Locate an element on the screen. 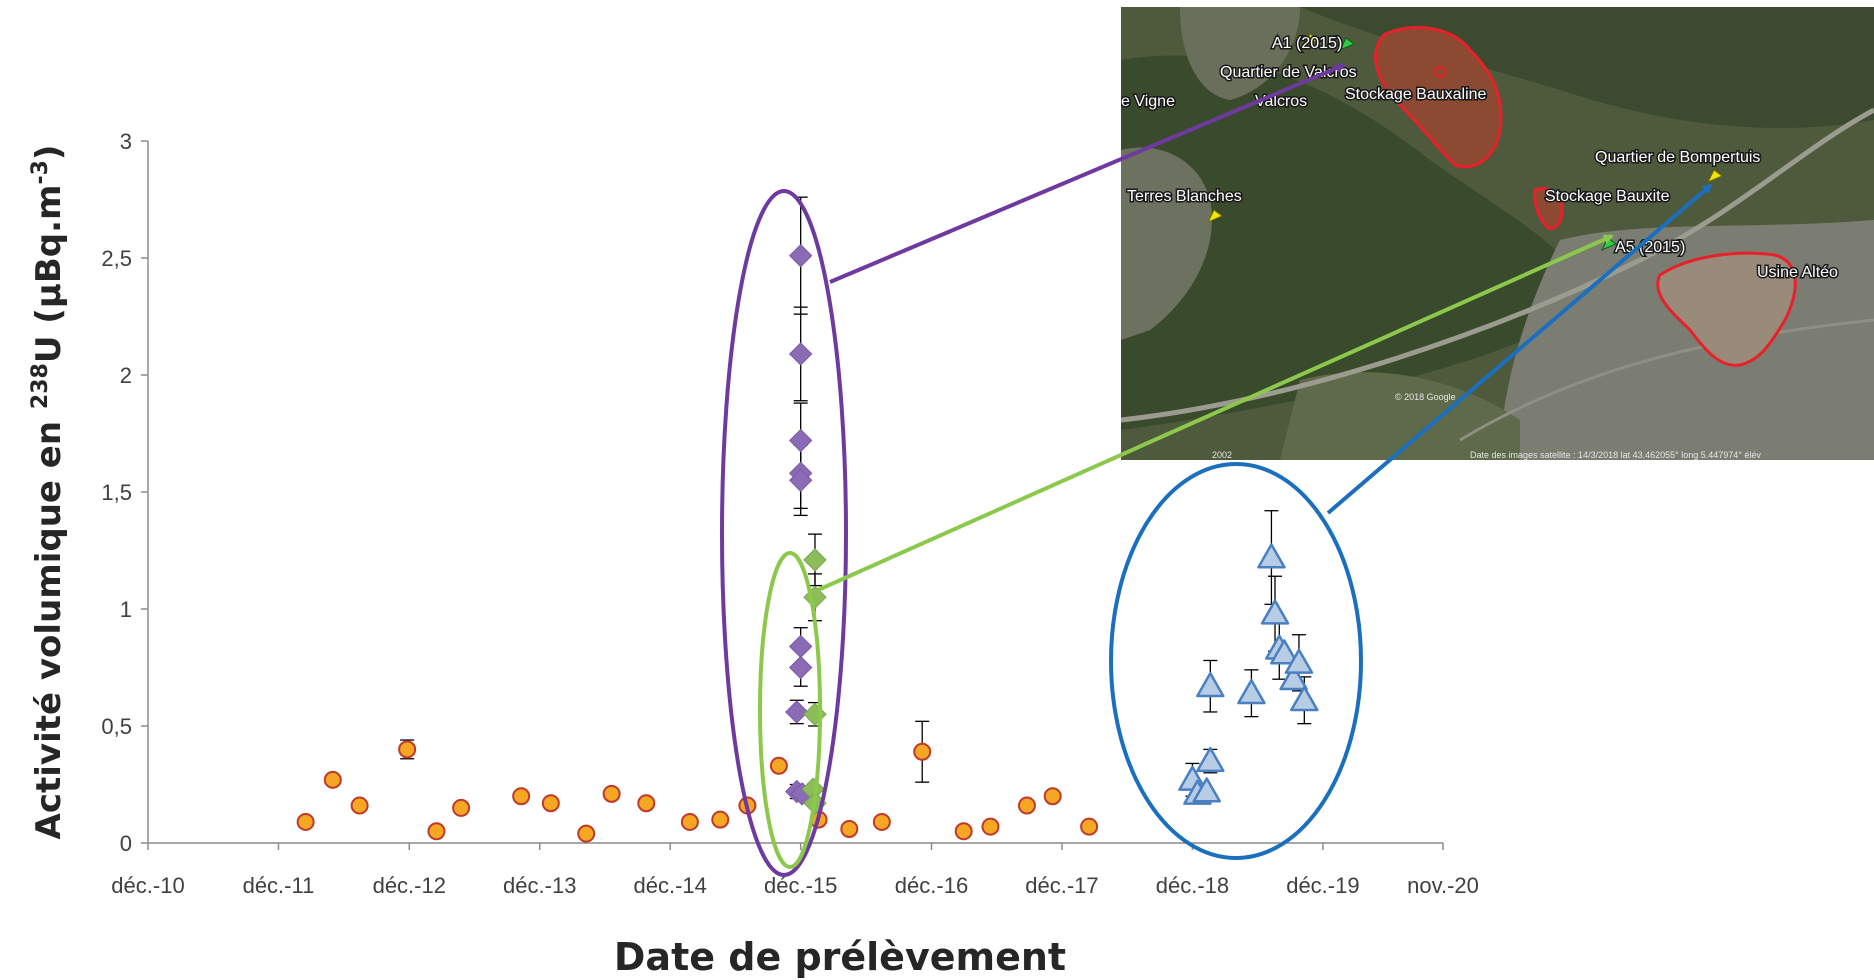 Image resolution: width=1874 pixels, height=980 pixels. map-forest-ridge is located at coordinates (1360, 242).